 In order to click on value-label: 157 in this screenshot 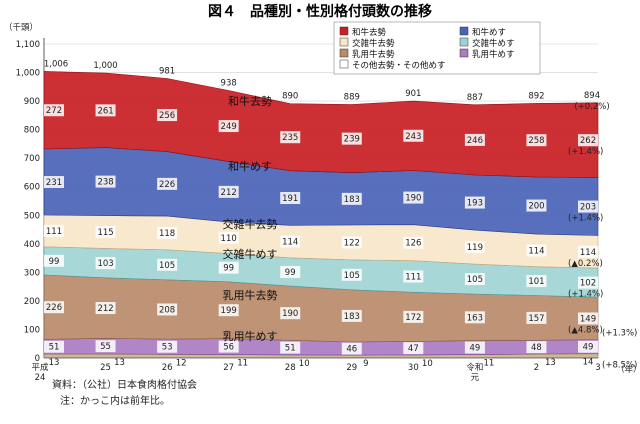, I will do `click(536, 319)`.